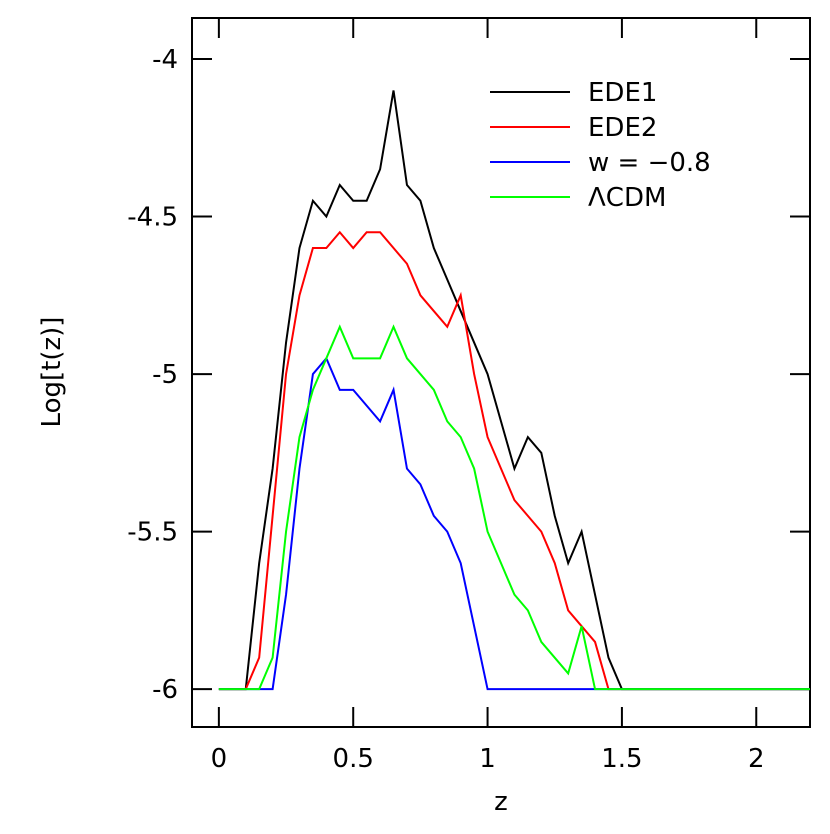 Image resolution: width=830 pixels, height=834 pixels. What do you see at coordinates (52, 372) in the screenshot?
I see `y-axis-label: Log[t(z)]` at bounding box center [52, 372].